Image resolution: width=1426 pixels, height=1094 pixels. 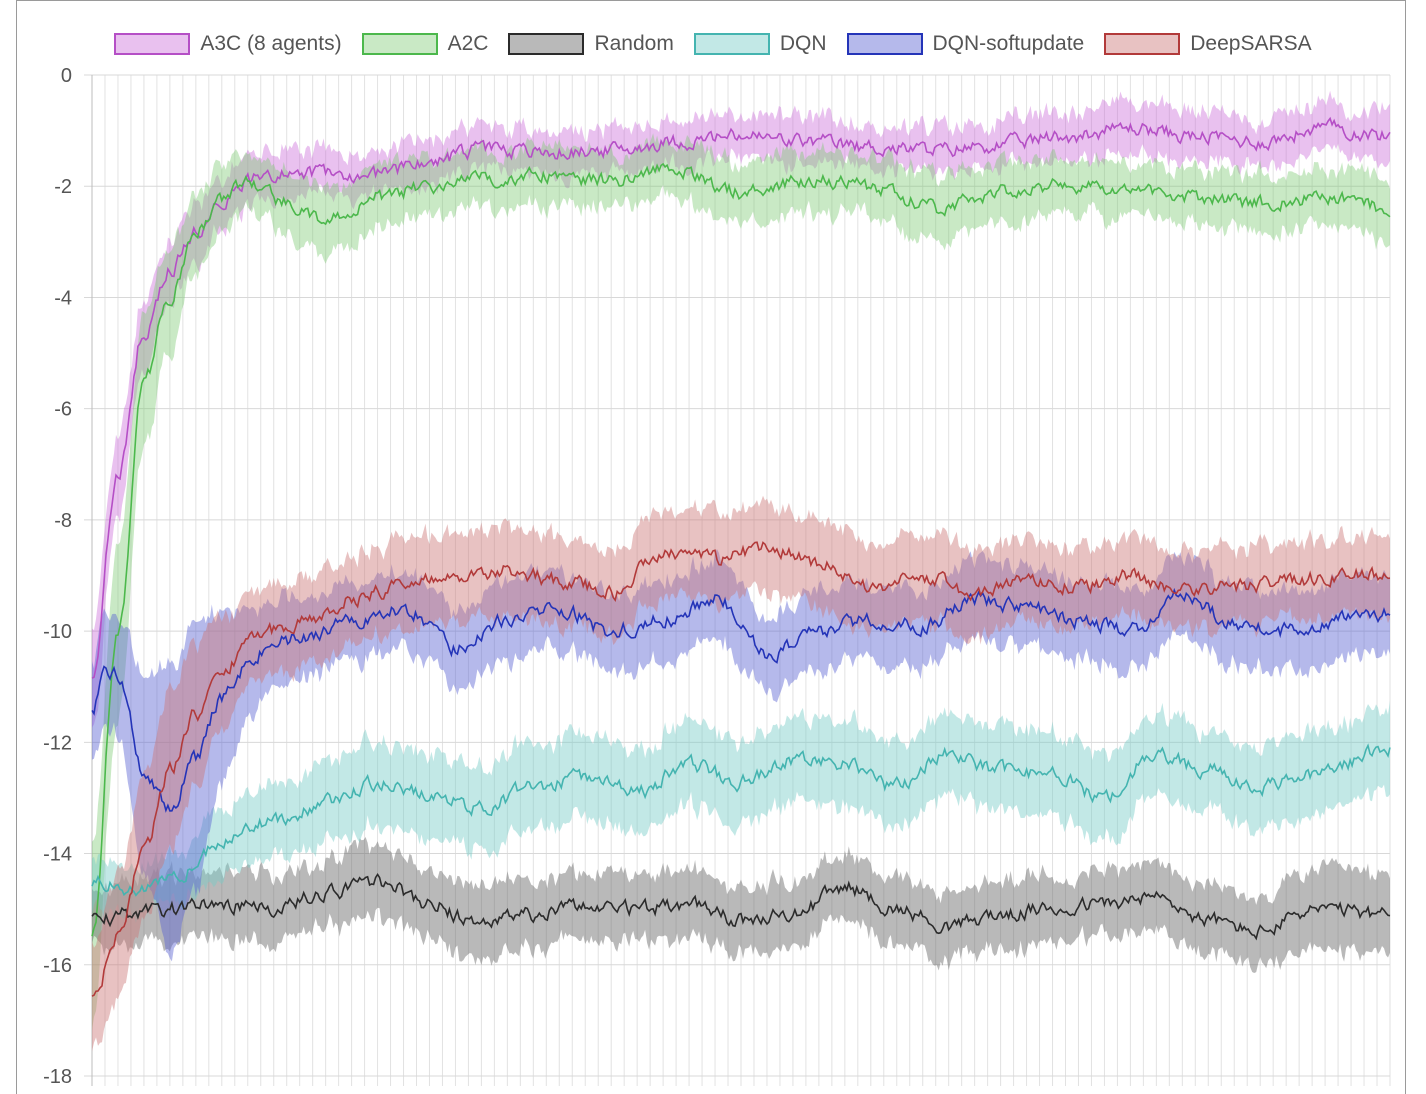 What do you see at coordinates (63, 298) in the screenshot?
I see `y-tick-label: -4` at bounding box center [63, 298].